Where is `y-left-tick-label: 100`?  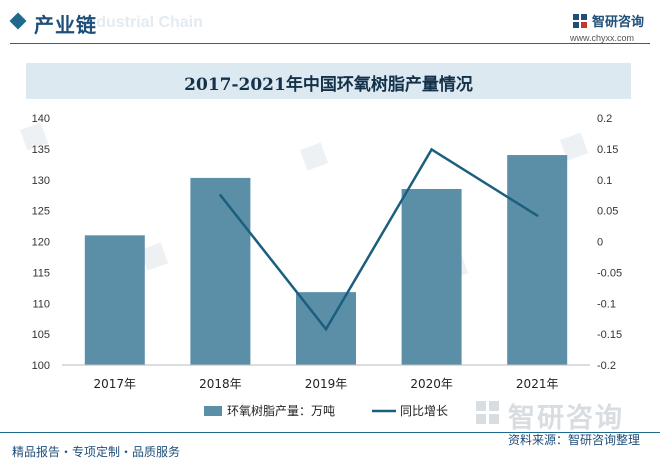 y-left-tick-label: 100 is located at coordinates (41, 366).